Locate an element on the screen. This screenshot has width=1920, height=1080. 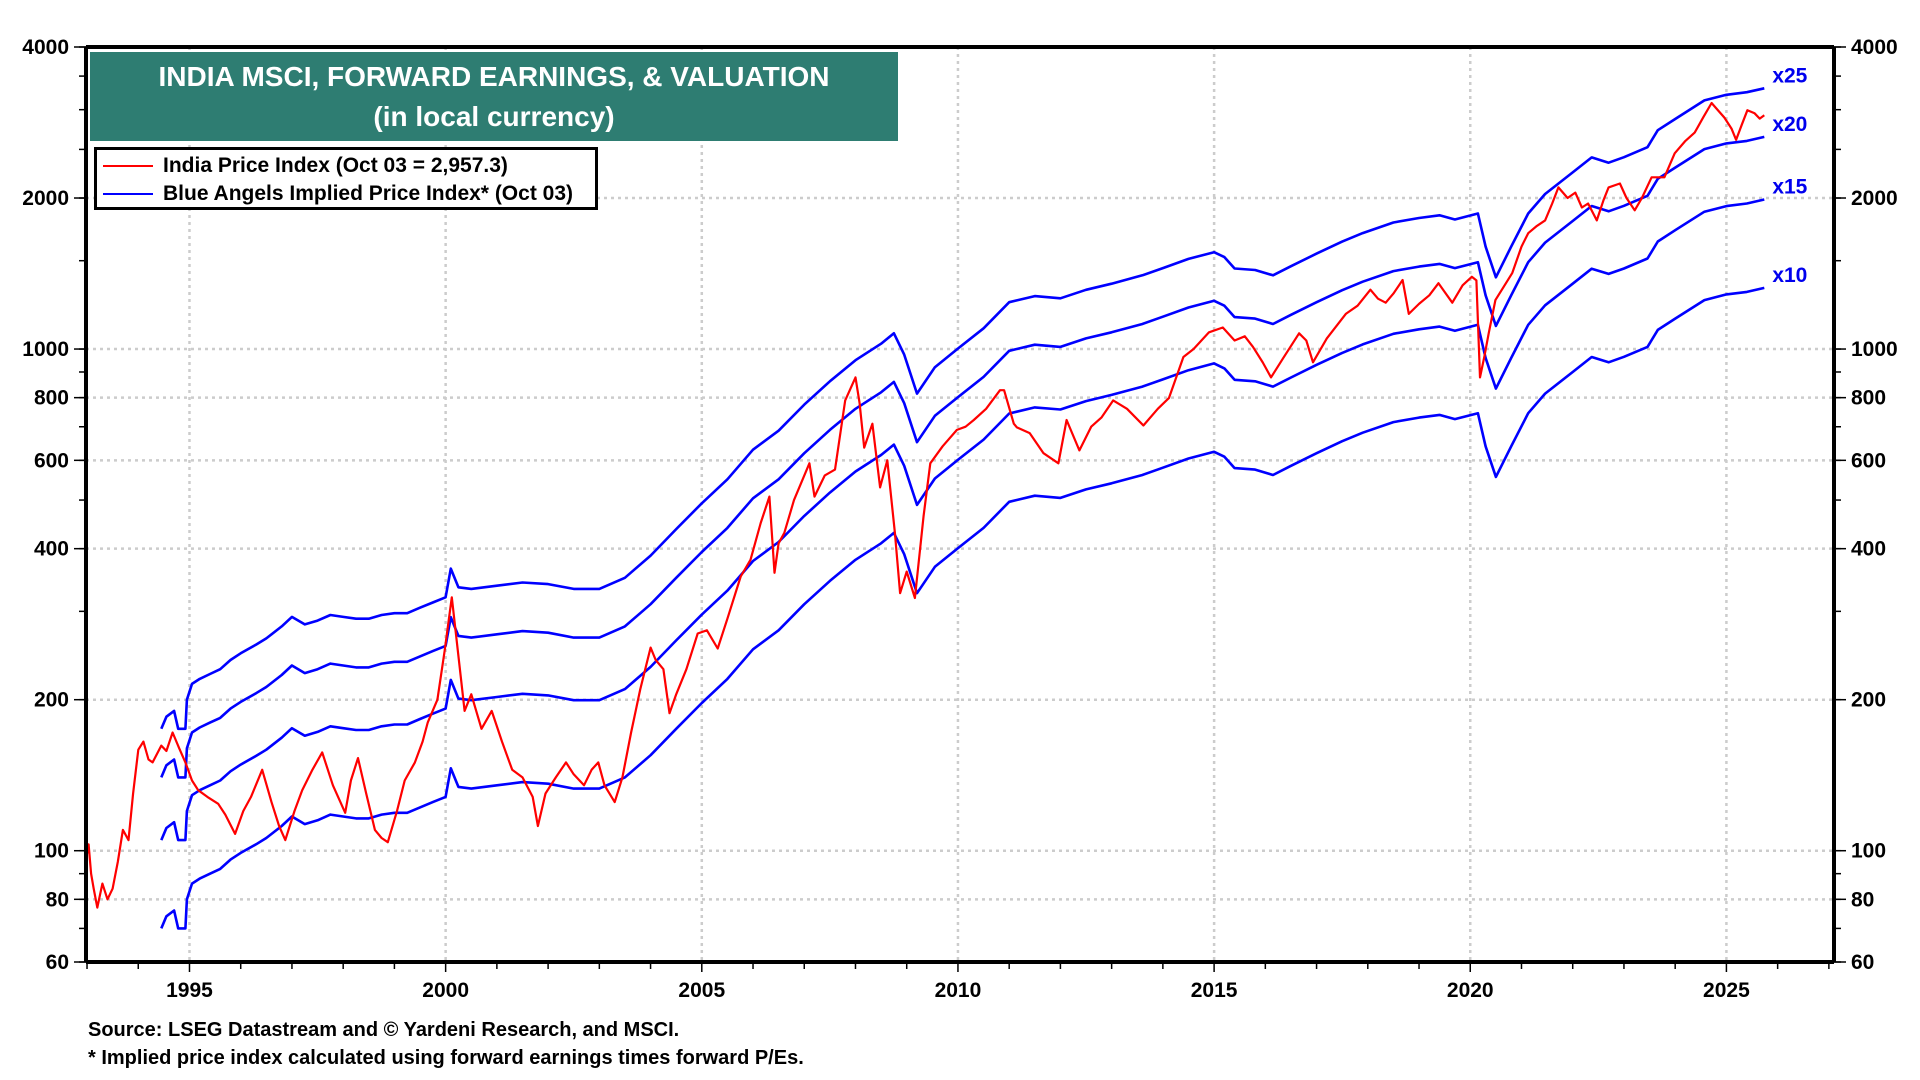
x-tick-label: 2025 is located at coordinates (1726, 990).